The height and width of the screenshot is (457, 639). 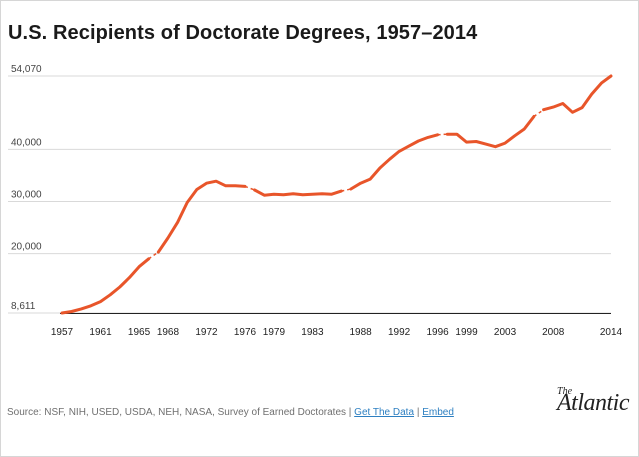 What do you see at coordinates (505, 332) in the screenshot?
I see `x-tick-label: 2003` at bounding box center [505, 332].